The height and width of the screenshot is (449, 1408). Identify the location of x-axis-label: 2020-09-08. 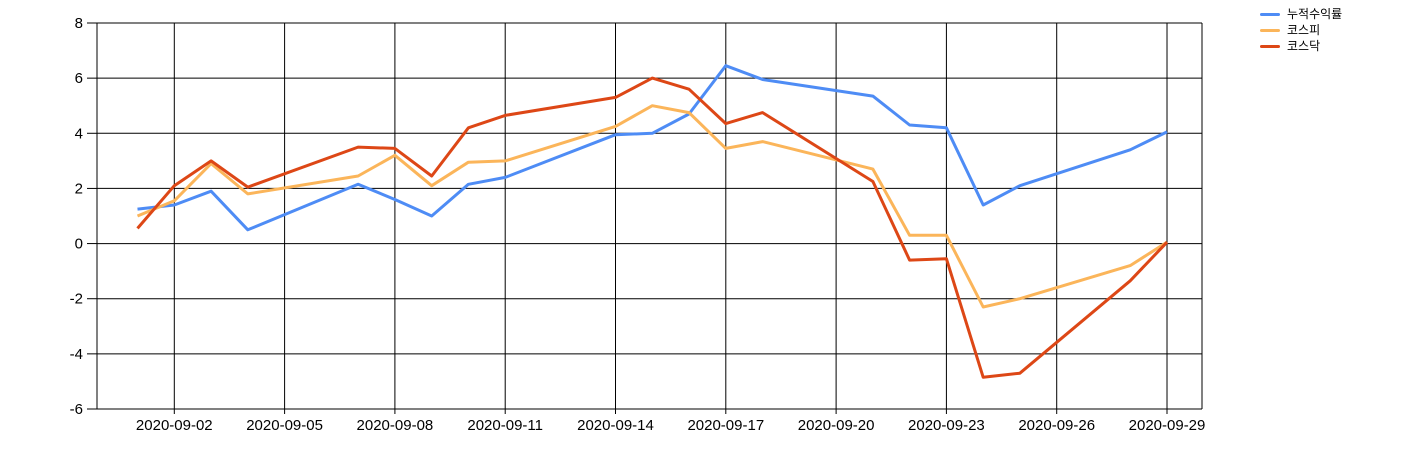
(395, 425).